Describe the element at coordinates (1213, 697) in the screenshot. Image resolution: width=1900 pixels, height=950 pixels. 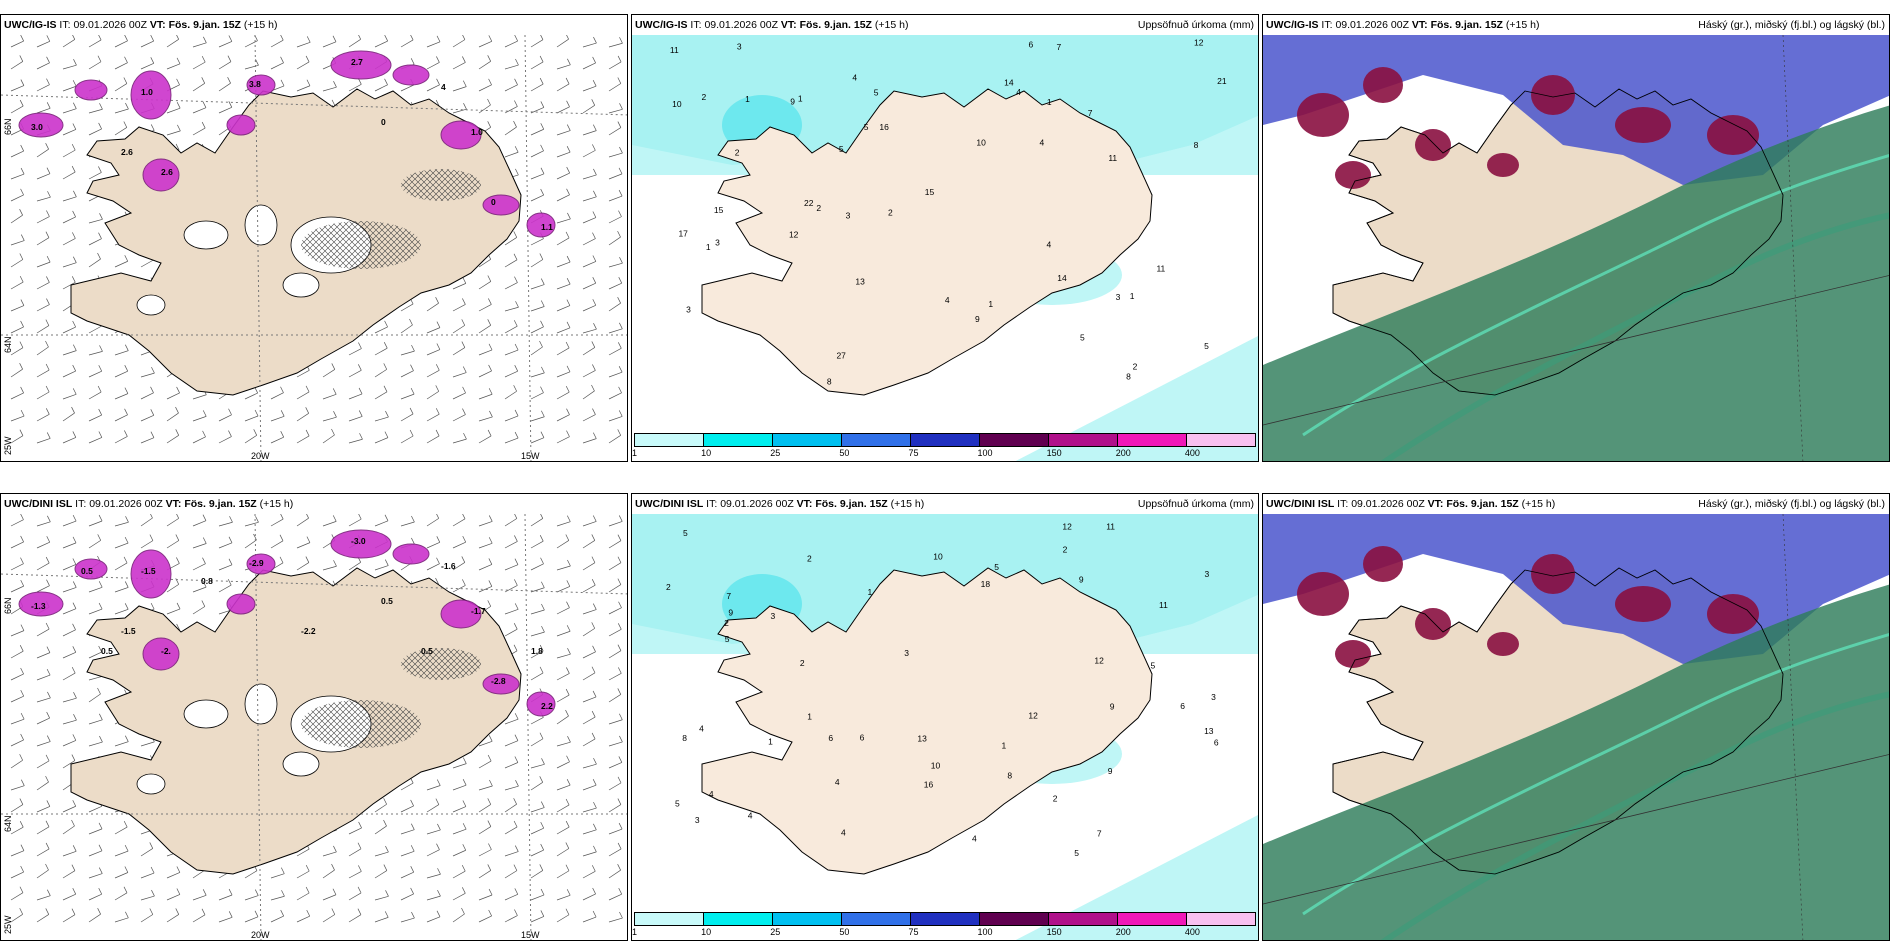
I see `precip-value: 3` at that location.